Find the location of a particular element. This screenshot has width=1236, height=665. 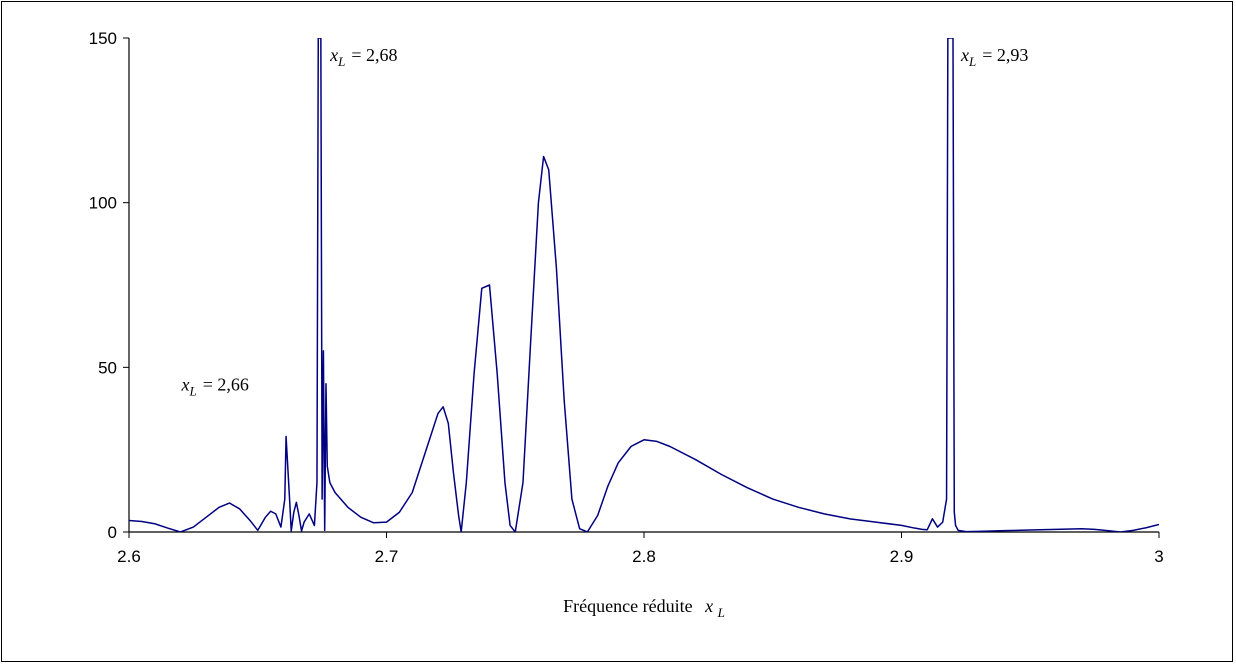

annotation-label: xL = 2,93 is located at coordinates (994, 57).